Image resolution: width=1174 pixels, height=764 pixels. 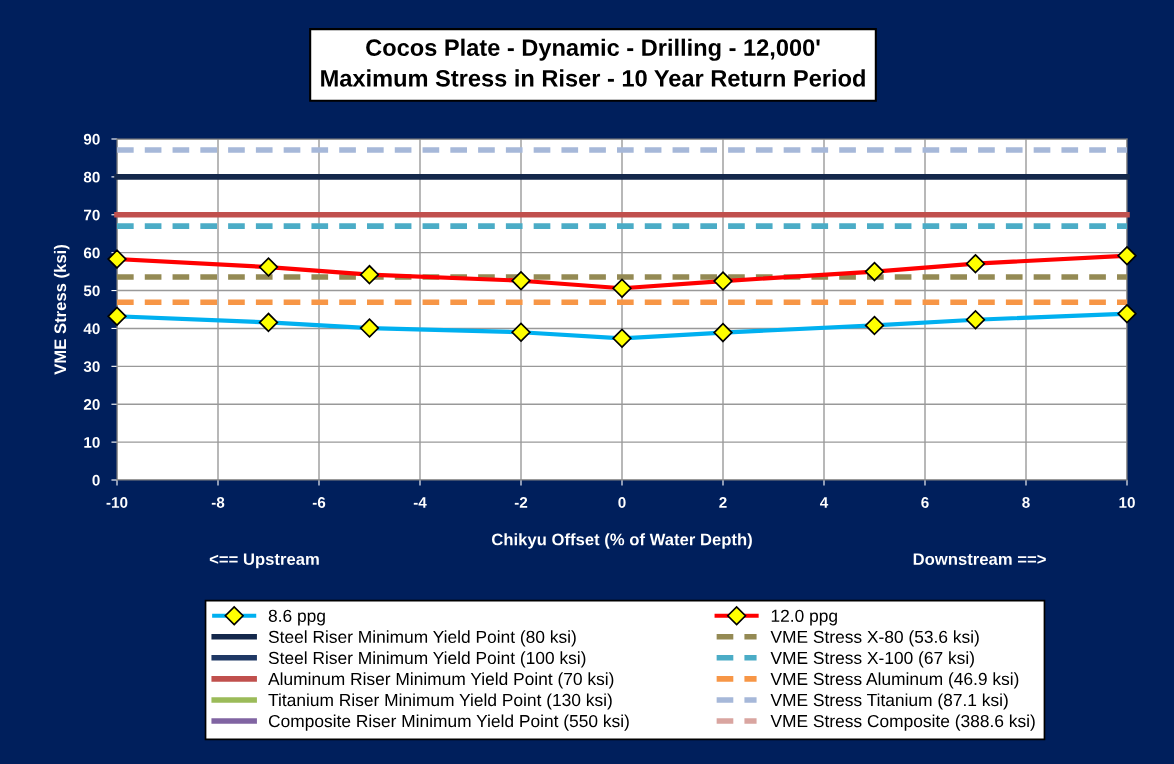 What do you see at coordinates (521, 502) in the screenshot?
I see `x-tick-label: -2` at bounding box center [521, 502].